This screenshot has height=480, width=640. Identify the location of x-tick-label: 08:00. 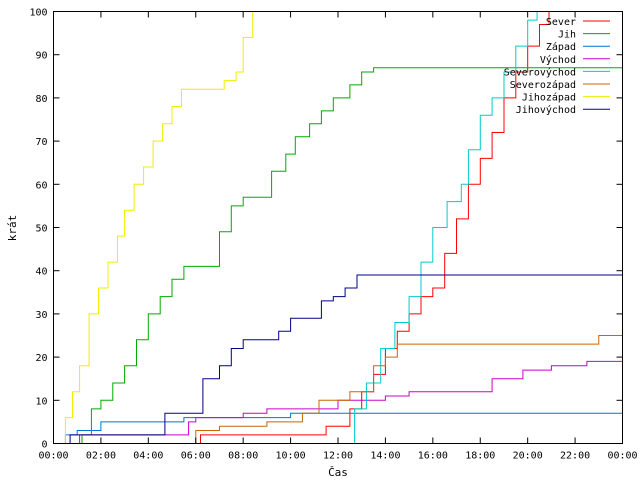
(243, 456).